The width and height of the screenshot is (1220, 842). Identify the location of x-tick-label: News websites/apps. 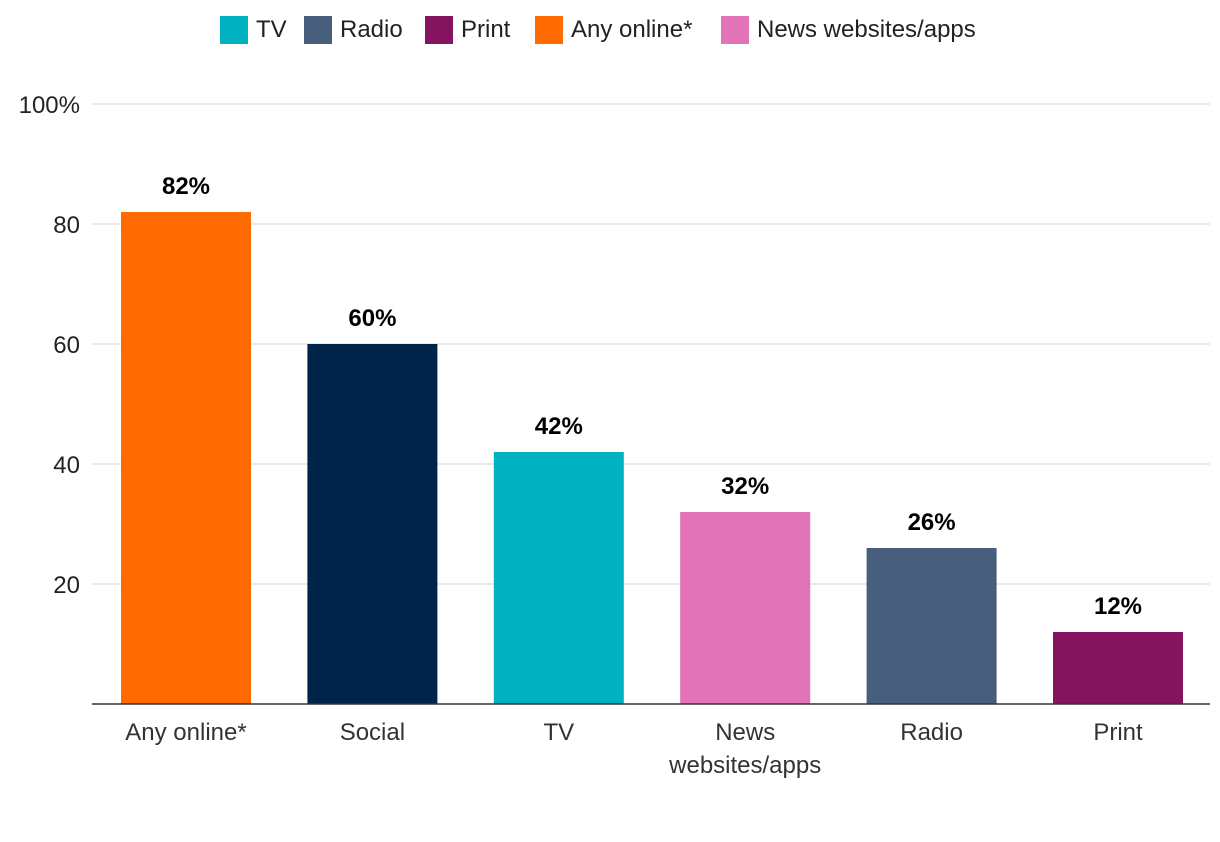
(744, 749).